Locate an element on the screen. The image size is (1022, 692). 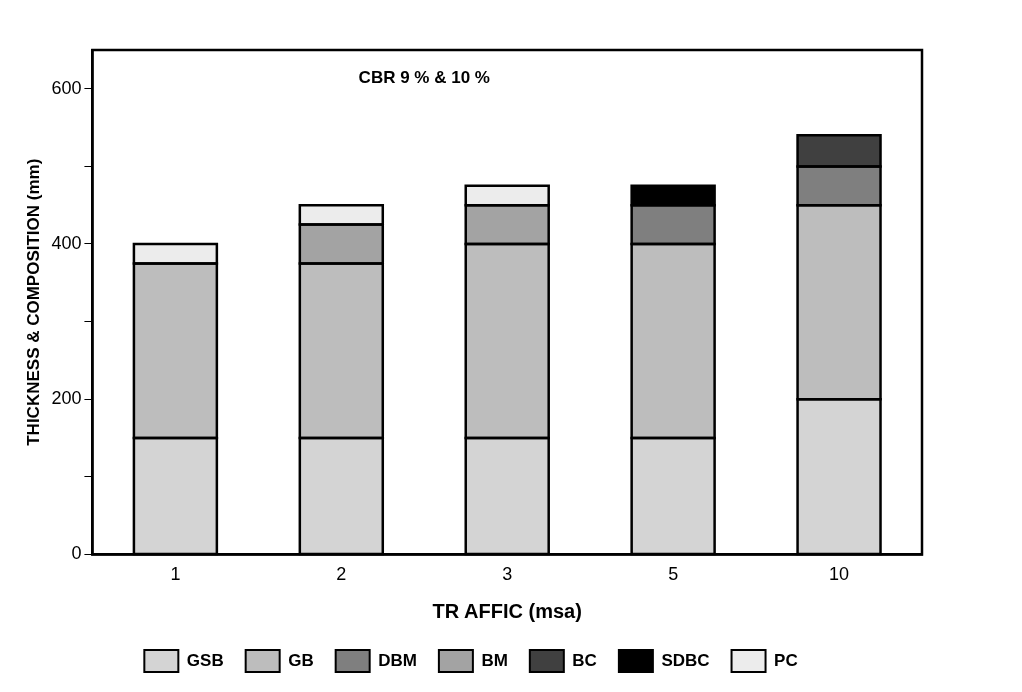
annotation: CBR 9 % & 10 % is located at coordinates (424, 77).